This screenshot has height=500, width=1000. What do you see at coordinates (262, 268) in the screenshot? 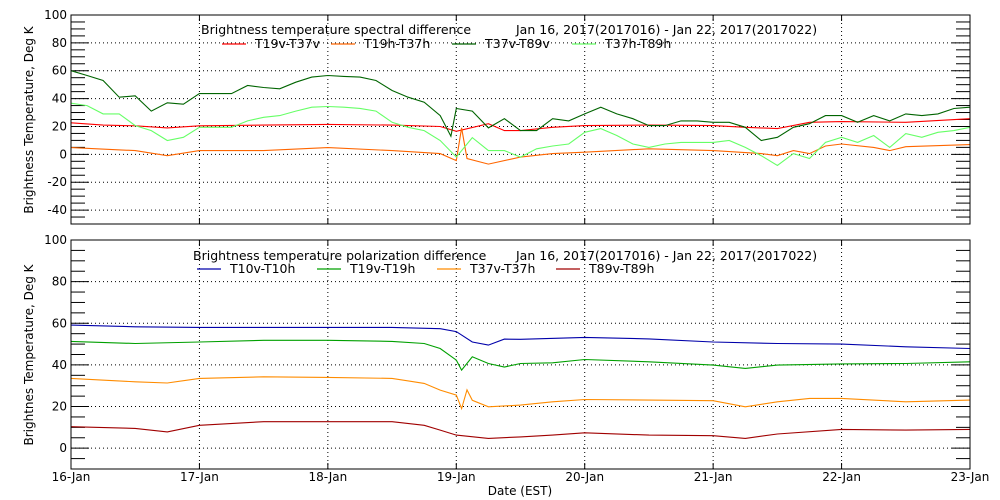
I see `legend-label: T10v-T10h` at bounding box center [262, 268].